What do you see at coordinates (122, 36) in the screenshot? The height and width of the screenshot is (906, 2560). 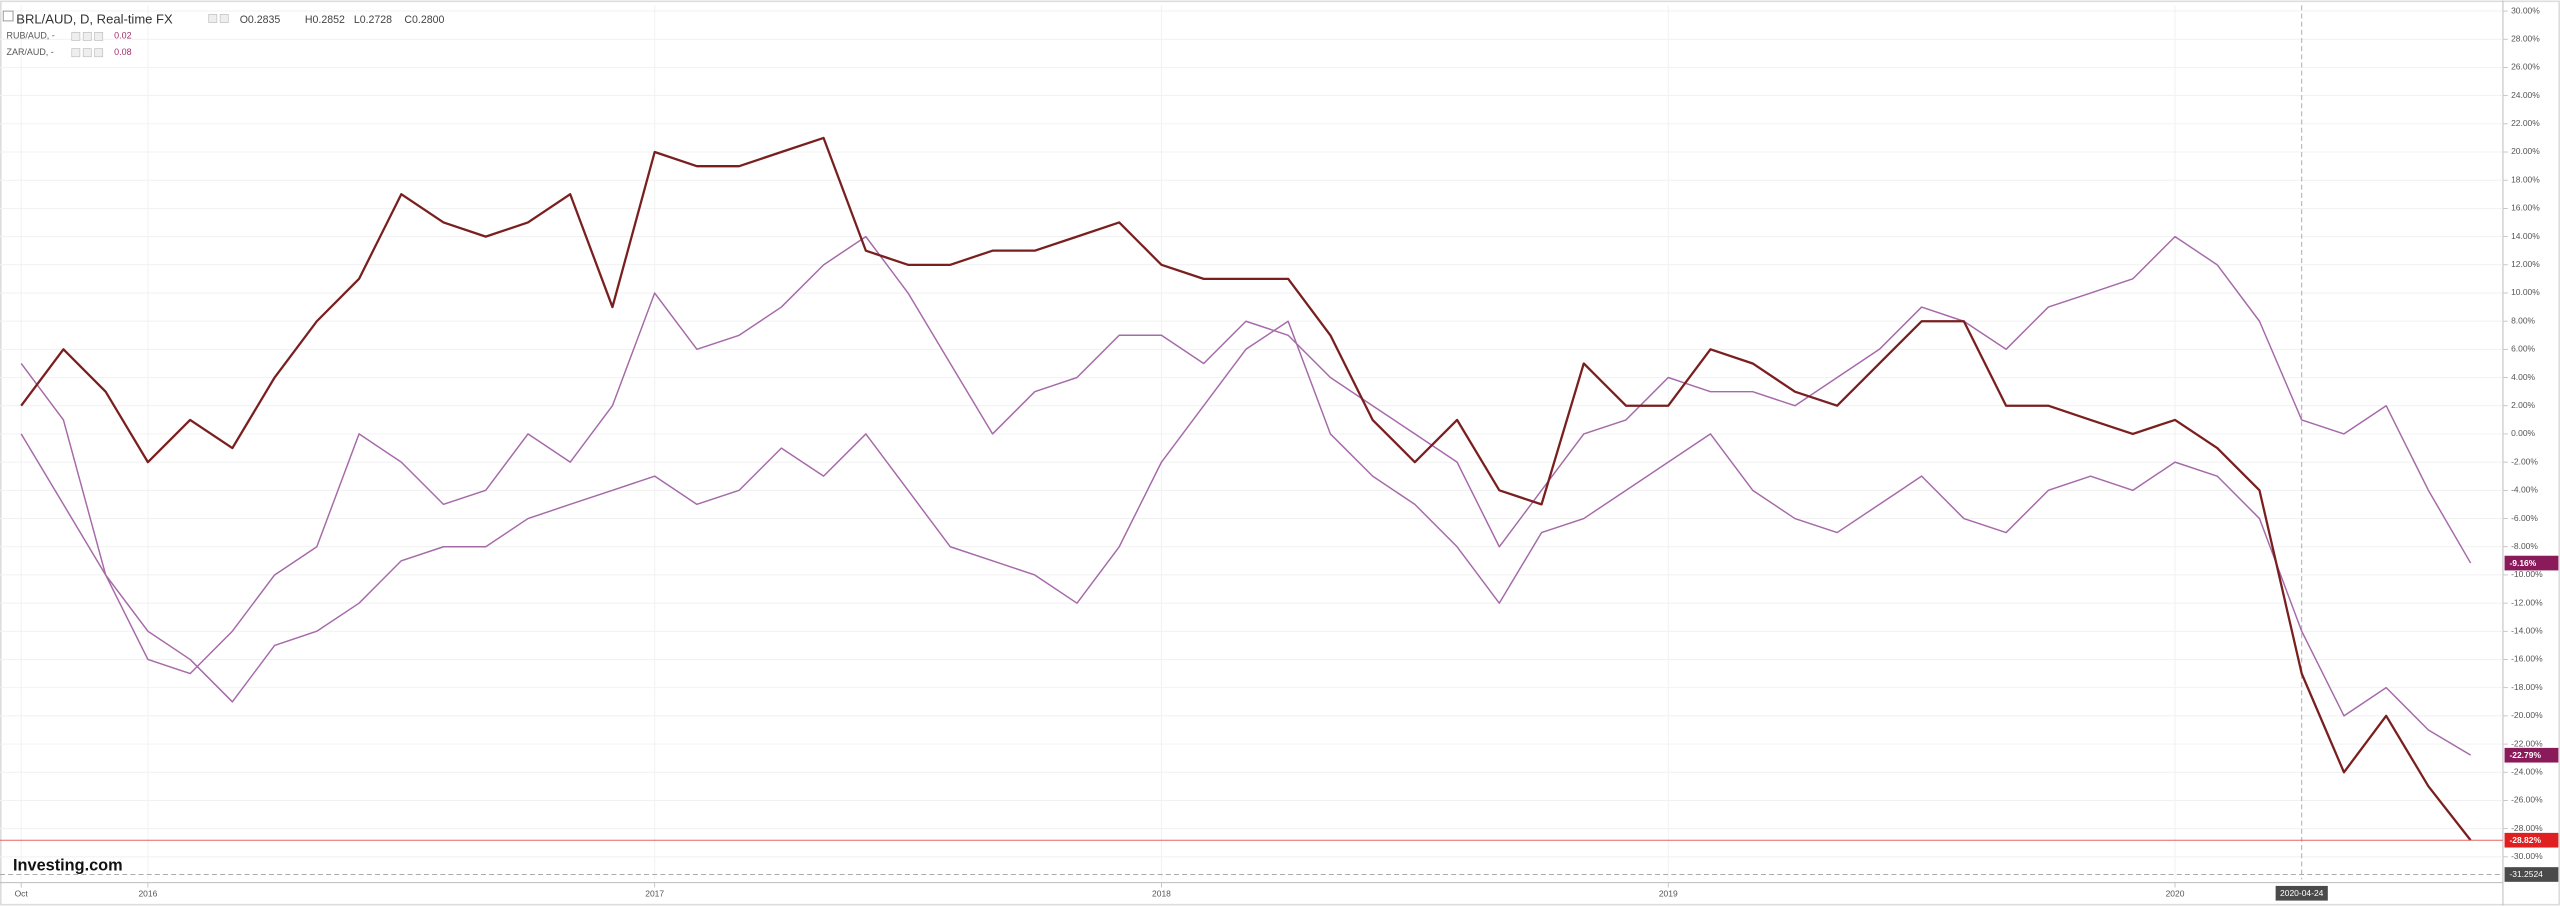 I see `legend-value: 0.02` at bounding box center [122, 36].